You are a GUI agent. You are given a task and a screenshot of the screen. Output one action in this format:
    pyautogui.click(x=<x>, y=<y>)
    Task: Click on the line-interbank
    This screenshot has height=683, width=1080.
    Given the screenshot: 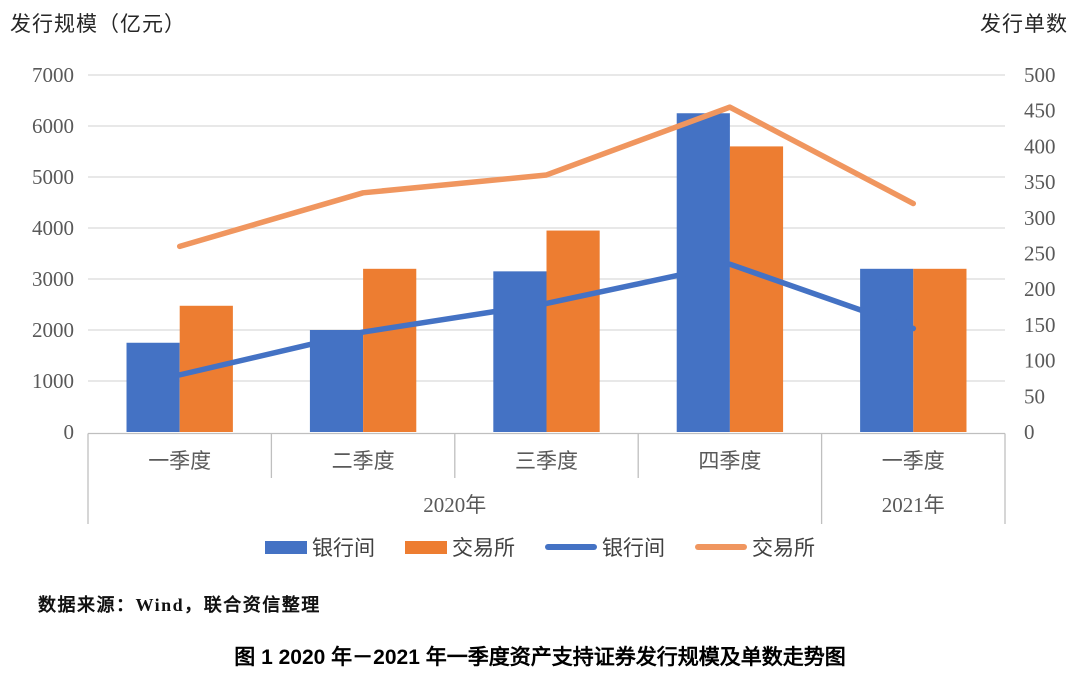 What is the action you would take?
    pyautogui.click(x=546, y=319)
    